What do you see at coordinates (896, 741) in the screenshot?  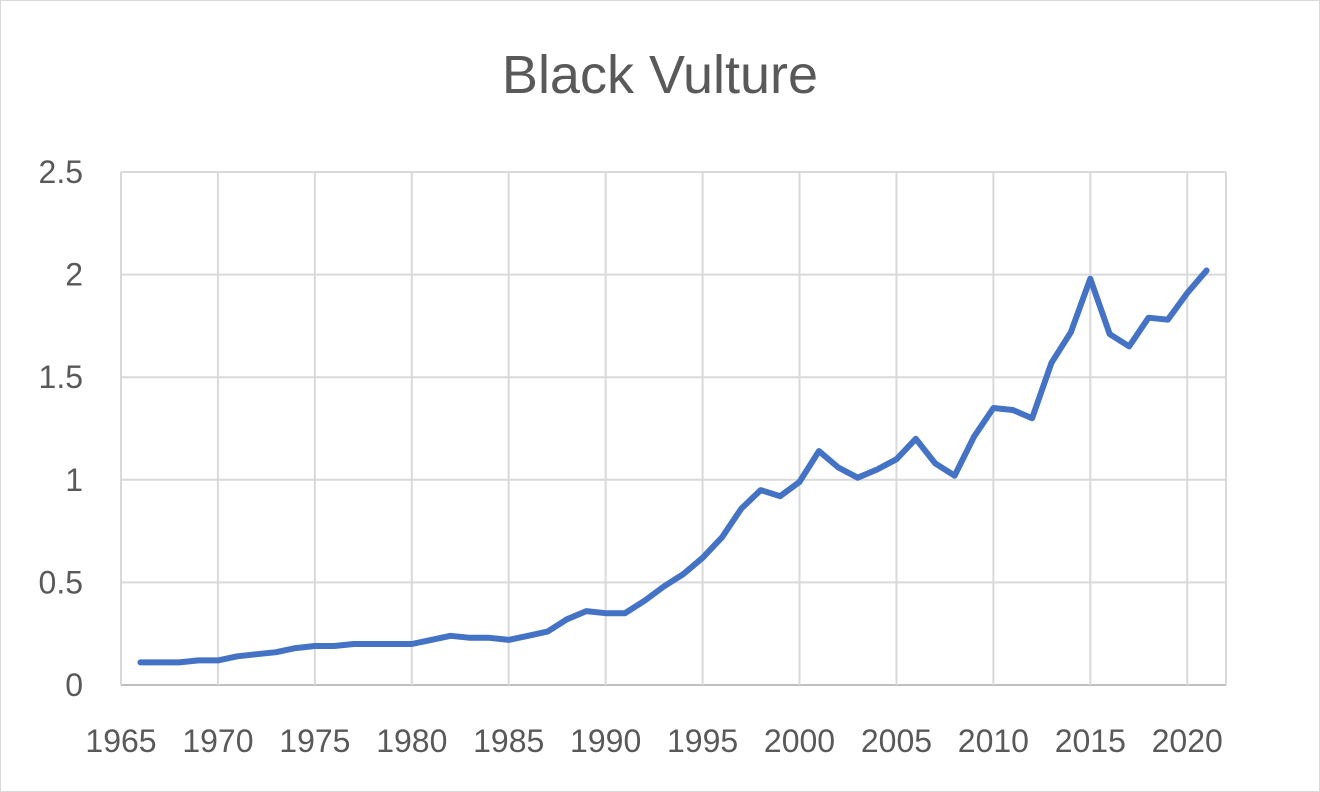 I see `x-tick-label: 2005` at bounding box center [896, 741].